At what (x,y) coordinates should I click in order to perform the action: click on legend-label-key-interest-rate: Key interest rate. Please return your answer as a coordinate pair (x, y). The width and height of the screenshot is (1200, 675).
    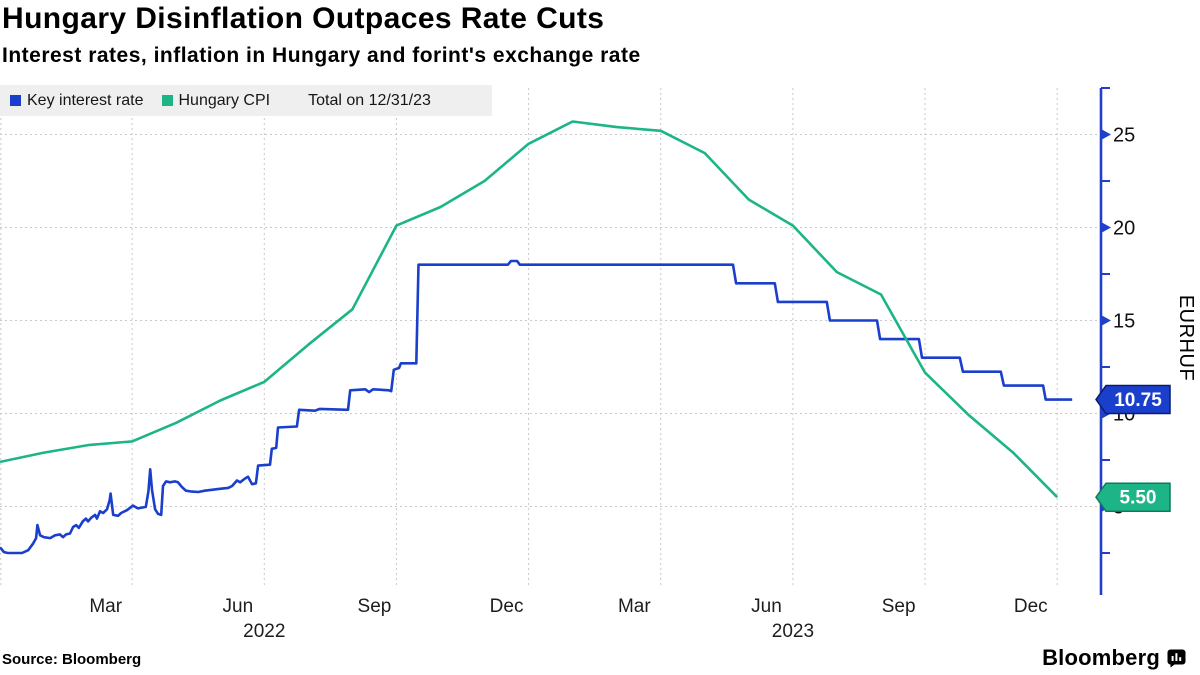
    Looking at the image, I should click on (85, 100).